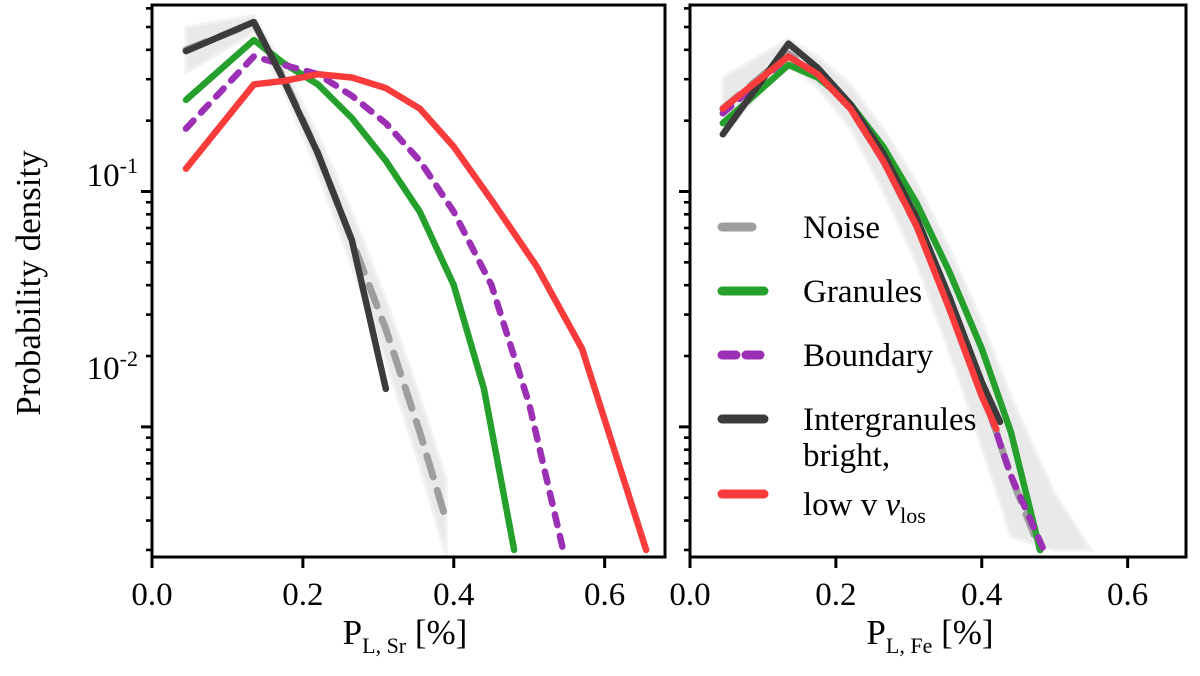  Describe the element at coordinates (862, 292) in the screenshot. I see `legend-label-granules: Granules` at that location.